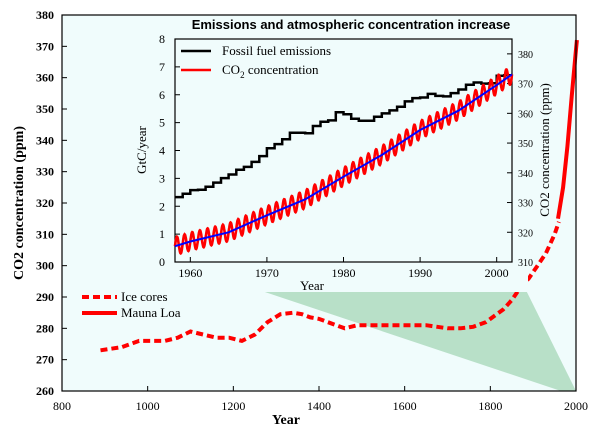 This screenshot has width=604, height=437. What do you see at coordinates (525, 114) in the screenshot?
I see `inset-y-right-tick-label: 360` at bounding box center [525, 114].